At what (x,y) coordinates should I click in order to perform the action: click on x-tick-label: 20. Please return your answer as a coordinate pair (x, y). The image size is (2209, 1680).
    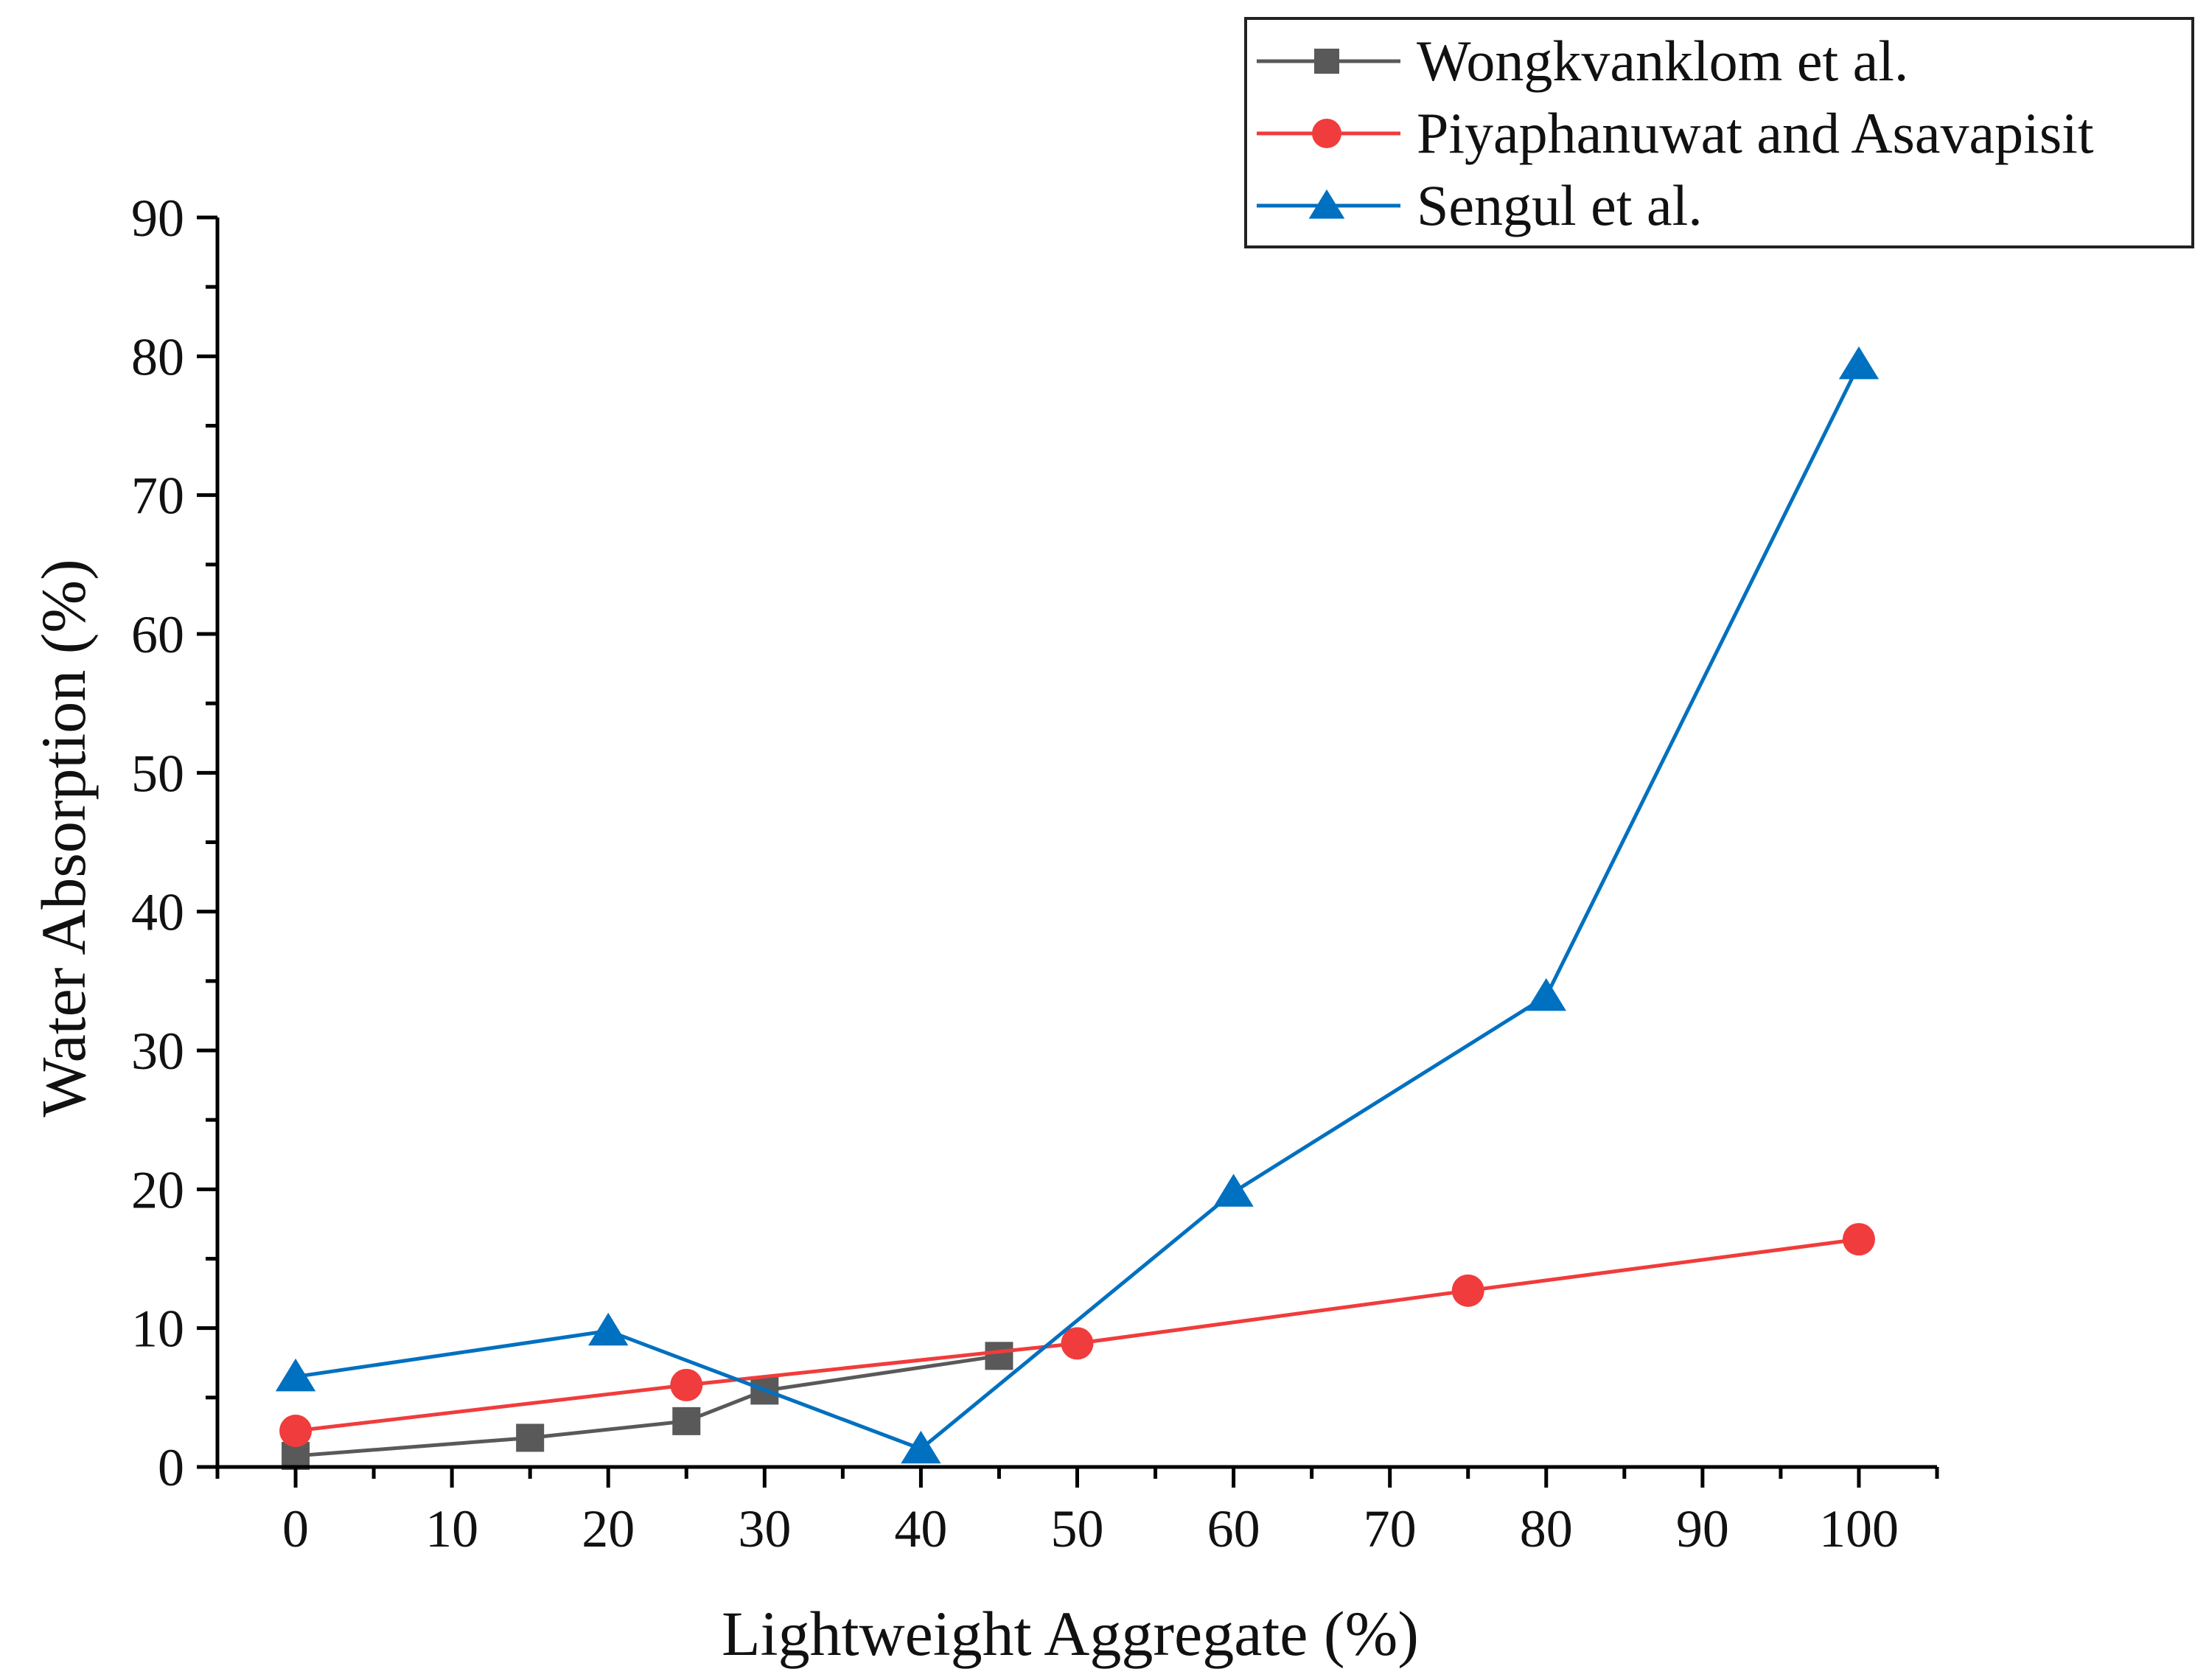
    Looking at the image, I should click on (609, 1529).